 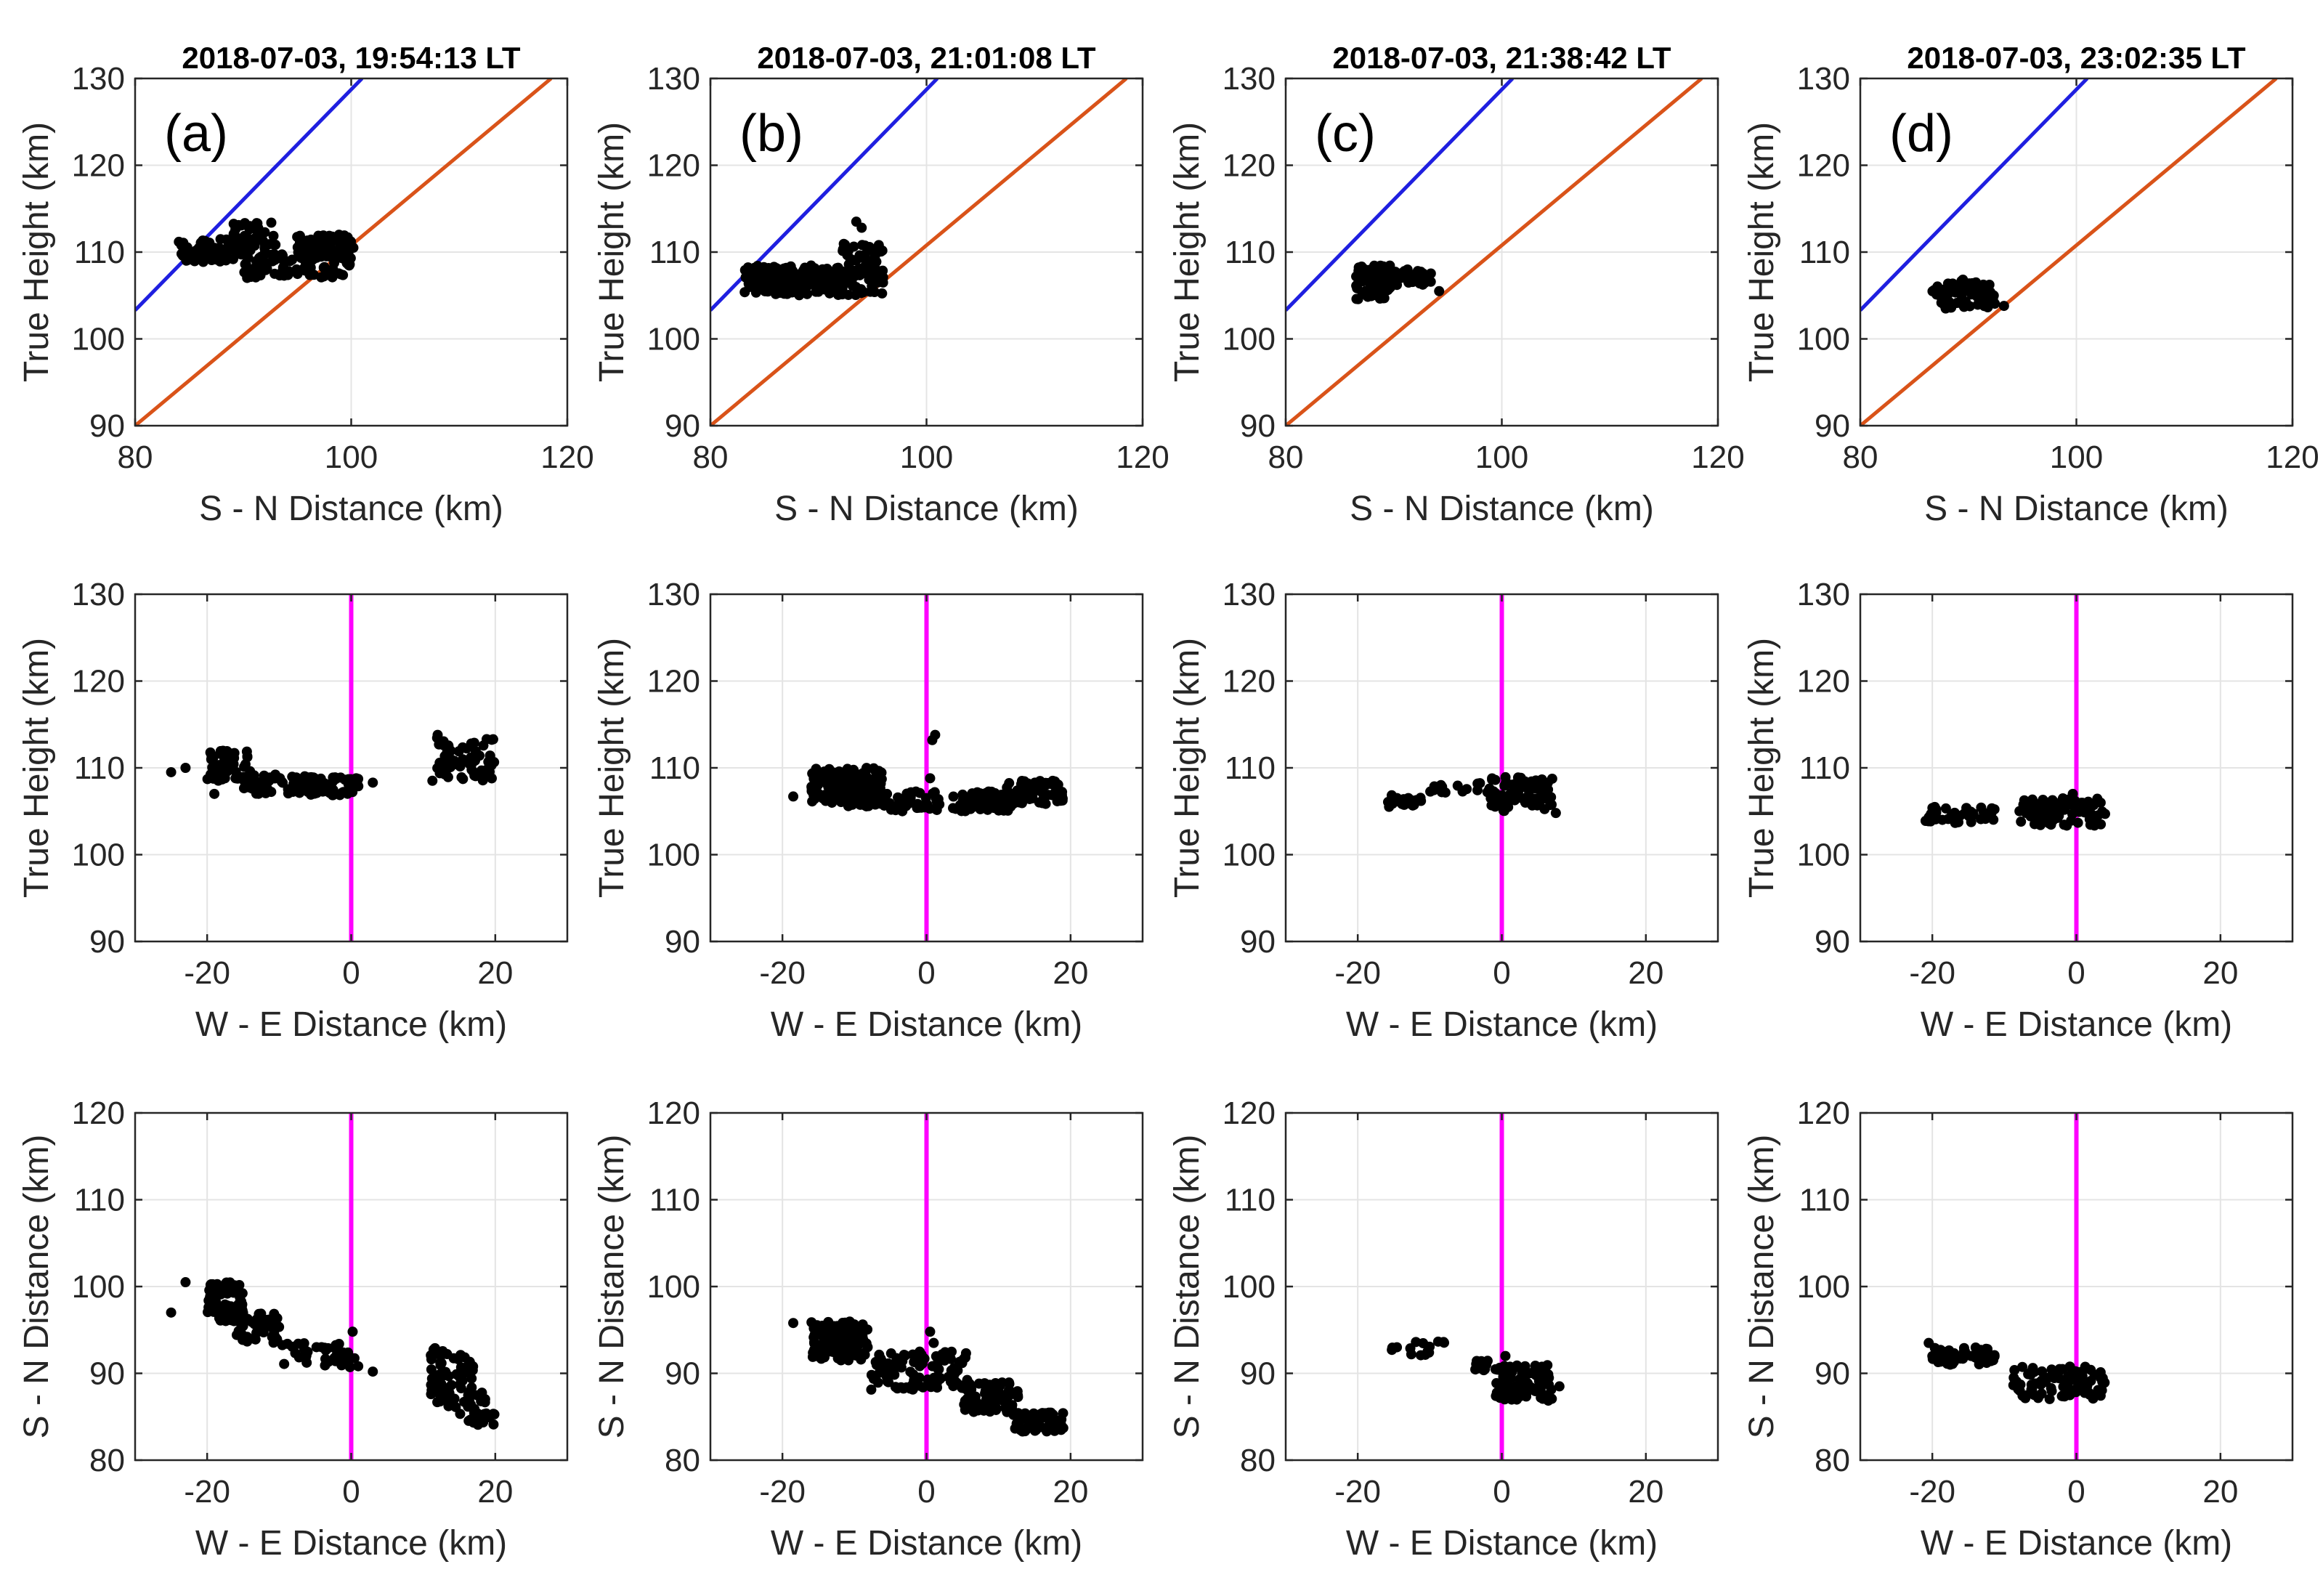 What do you see at coordinates (1187, 1287) in the screenshot?
I see `y-axis-label: S - N Distance (km)` at bounding box center [1187, 1287].